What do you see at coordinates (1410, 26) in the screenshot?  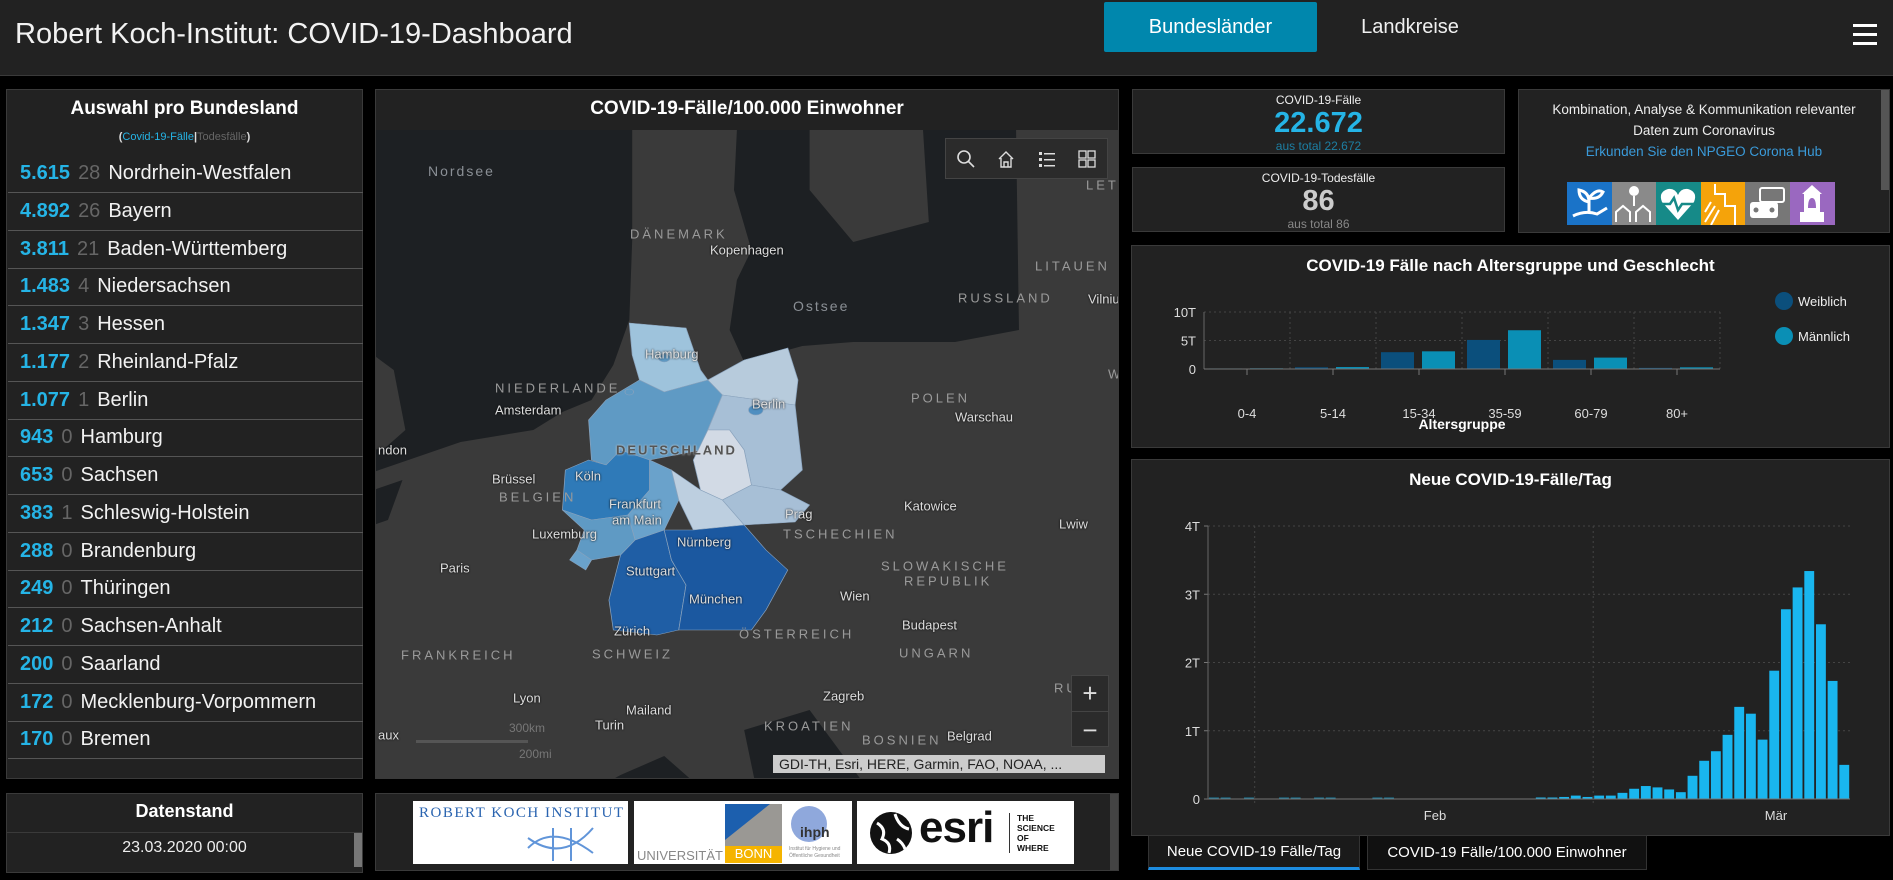 I see `nav-landkreise-button: Landkreise` at bounding box center [1410, 26].